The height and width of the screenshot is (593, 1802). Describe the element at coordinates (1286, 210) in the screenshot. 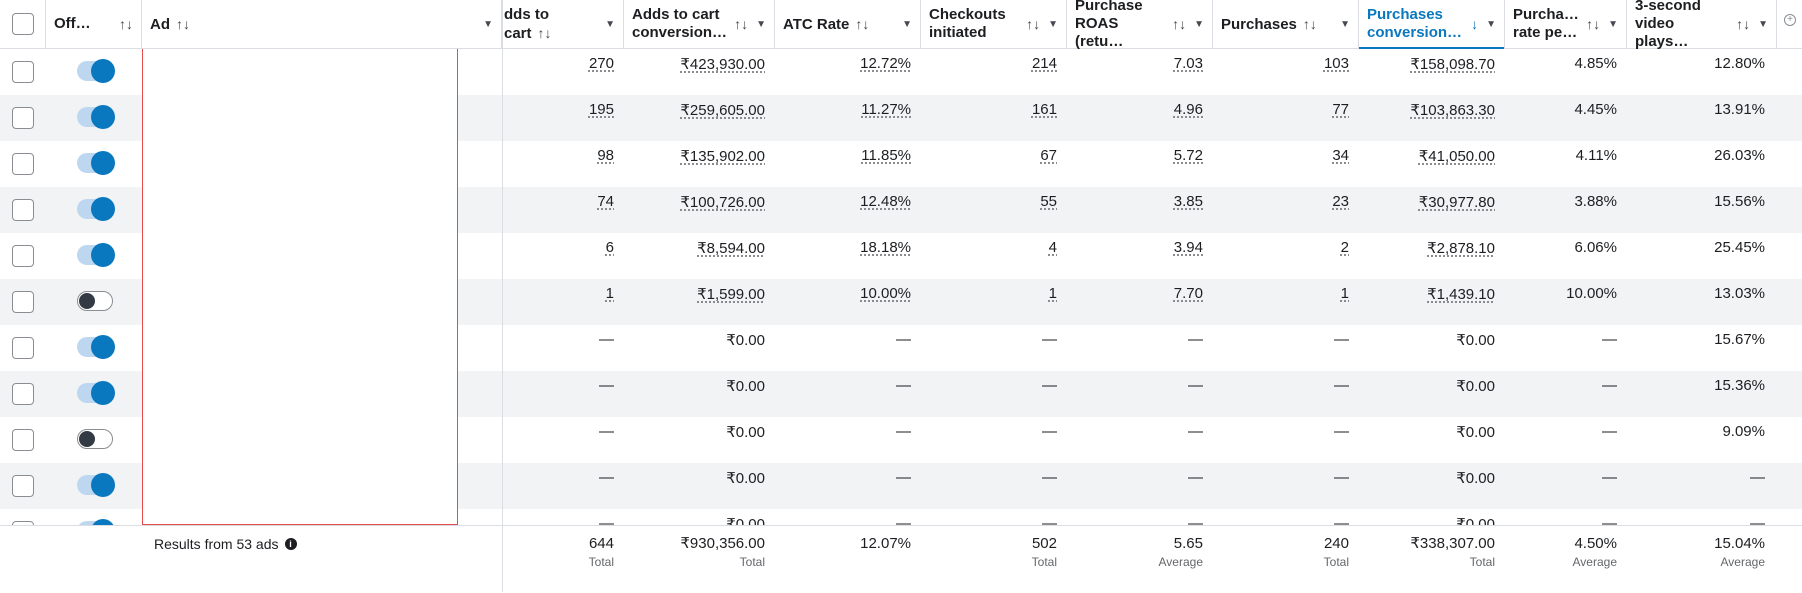

I see `cell-purchases: 23` at that location.